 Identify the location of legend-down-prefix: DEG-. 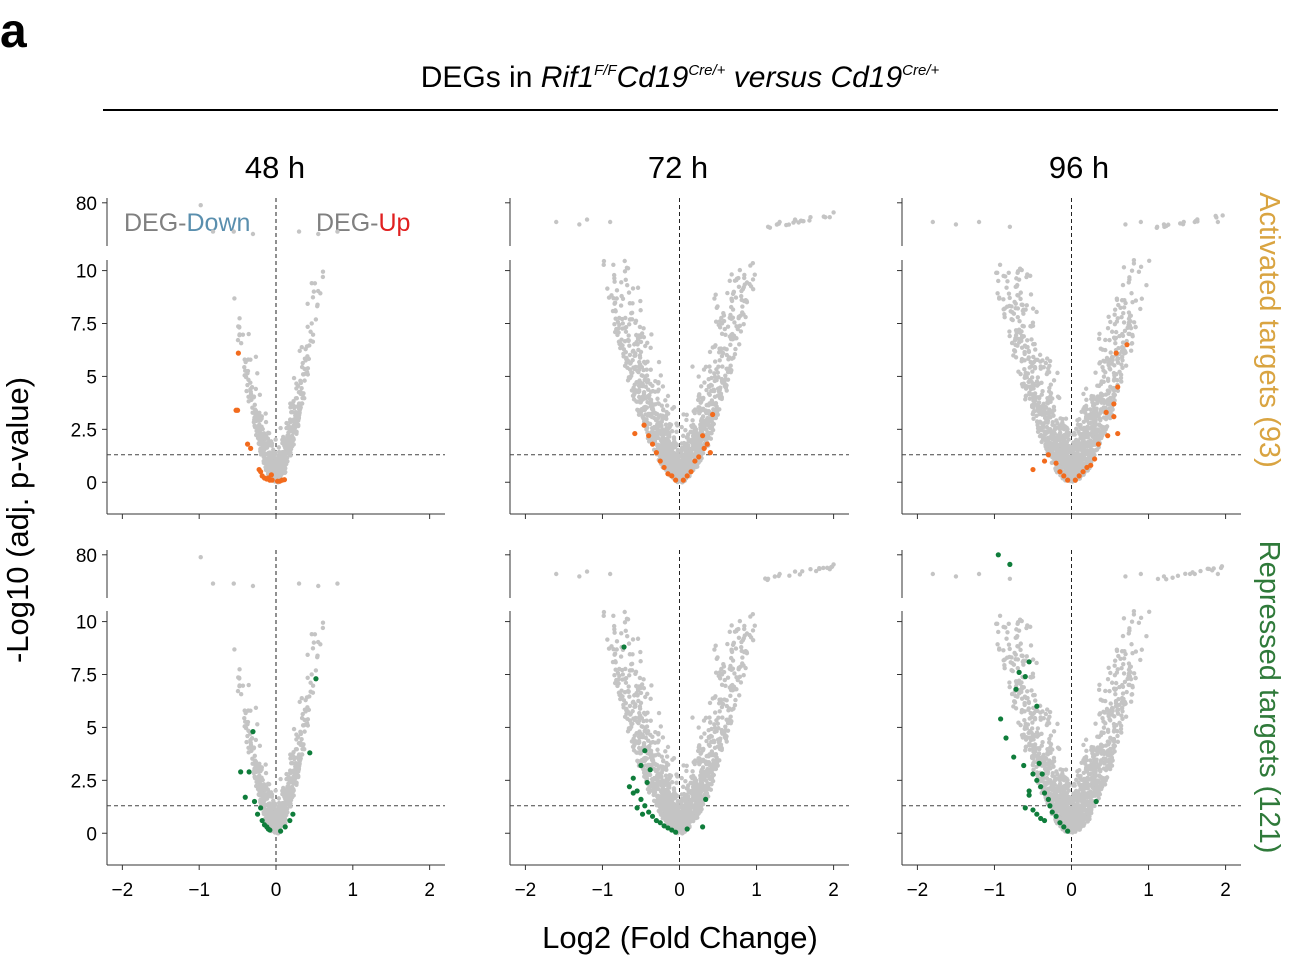
(155, 223).